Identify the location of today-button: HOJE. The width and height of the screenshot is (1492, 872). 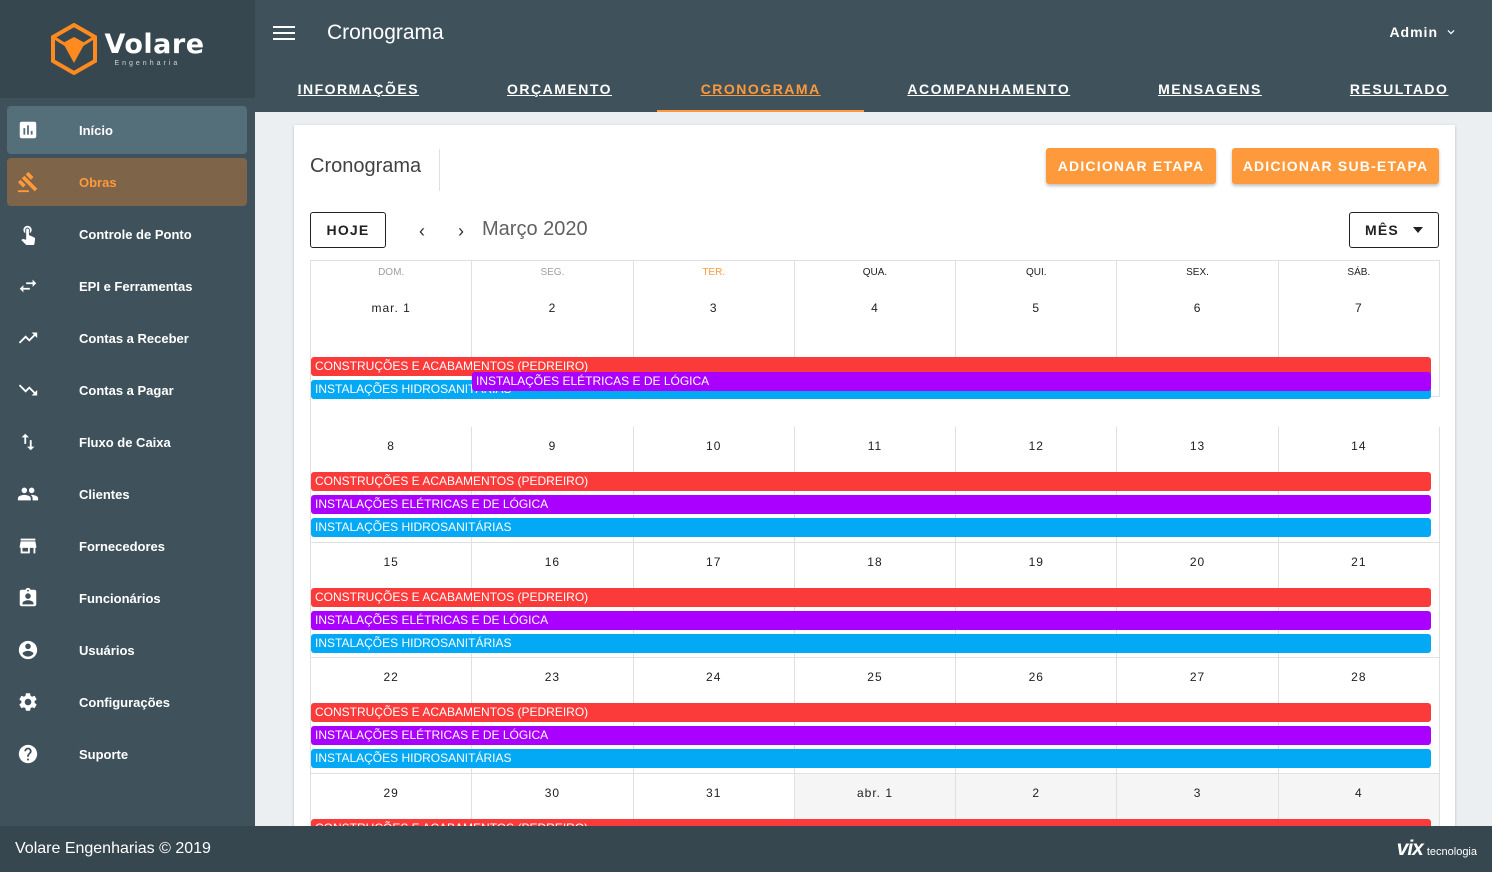
(348, 230).